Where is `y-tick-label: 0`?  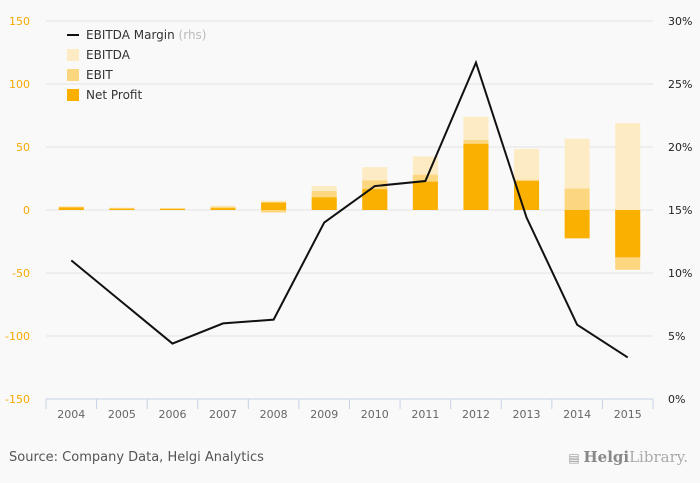 y-tick-label: 0 is located at coordinates (26, 210).